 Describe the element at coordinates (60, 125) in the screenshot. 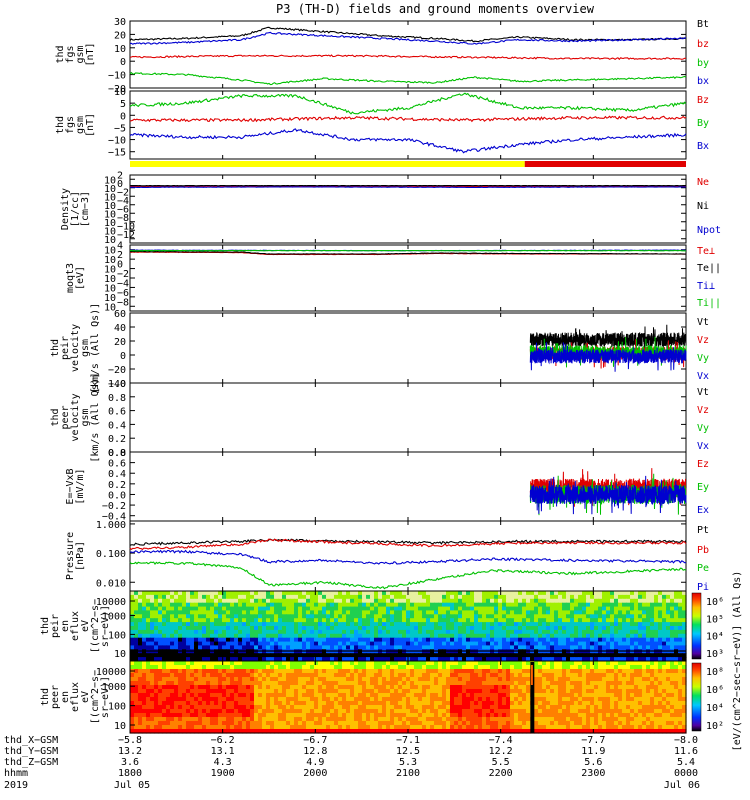

I see `y-axis-label: thd` at that location.